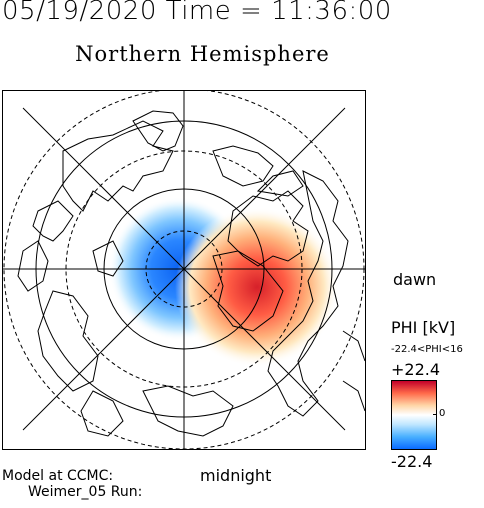  Describe the element at coordinates (236, 475) in the screenshot. I see `midnight-label: midnight` at that location.